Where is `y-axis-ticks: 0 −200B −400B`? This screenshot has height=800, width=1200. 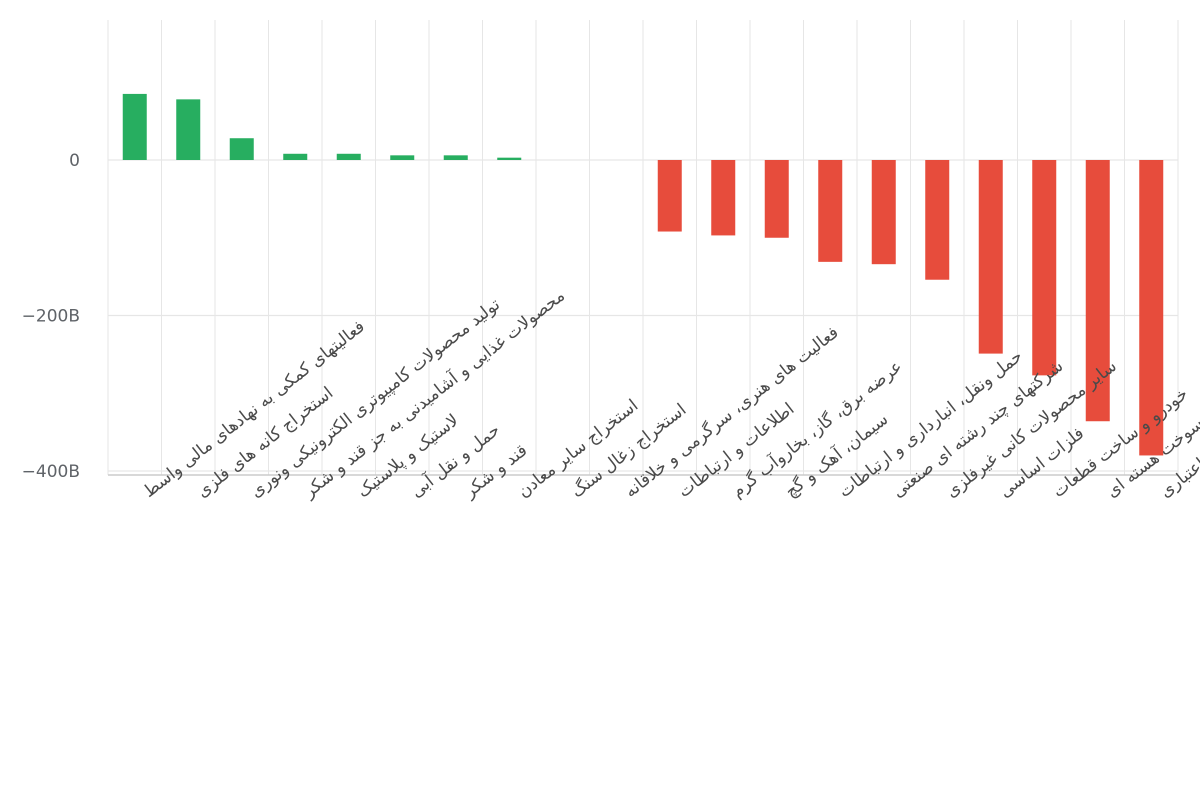
y-axis-ticks: 0 −200B −400B is located at coordinates (51, 316).